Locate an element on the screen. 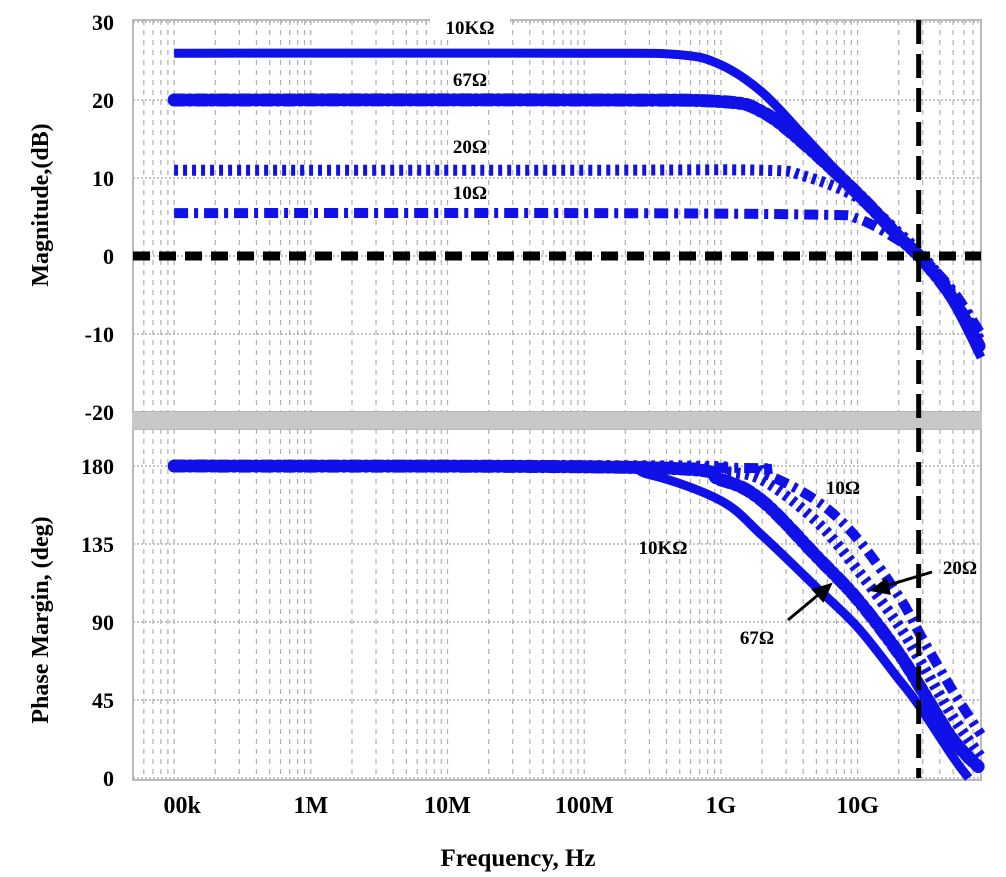 Image resolution: width=1006 pixels, height=877 pixels. x-tick-label: 100M is located at coordinates (584, 806).